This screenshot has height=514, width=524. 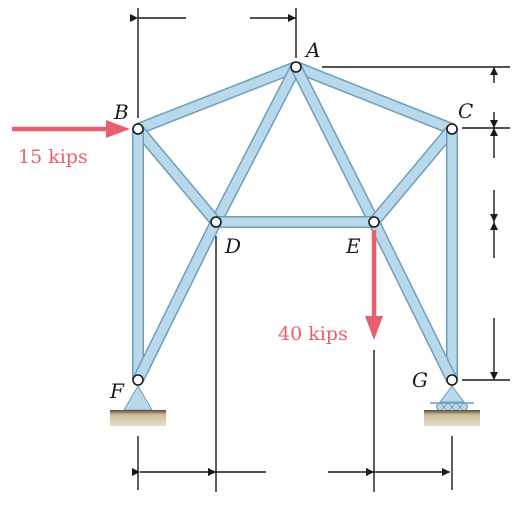 What do you see at coordinates (138, 405) in the screenshot?
I see `support-pin-f` at bounding box center [138, 405].